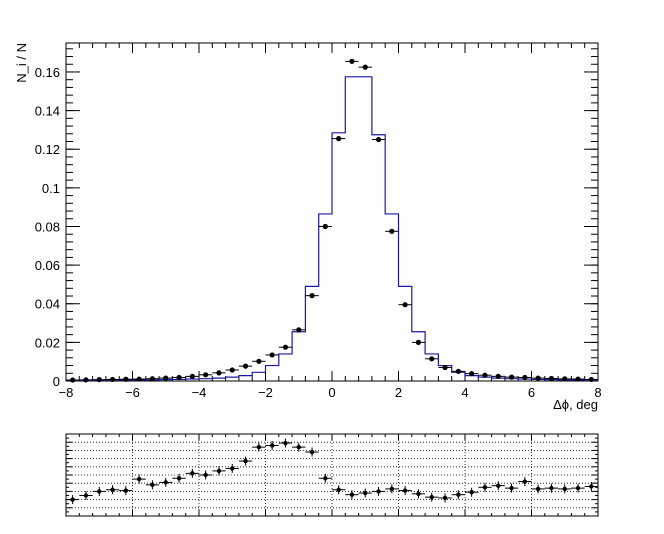  I want to click on y-tick-label: 0, so click(56, 381).